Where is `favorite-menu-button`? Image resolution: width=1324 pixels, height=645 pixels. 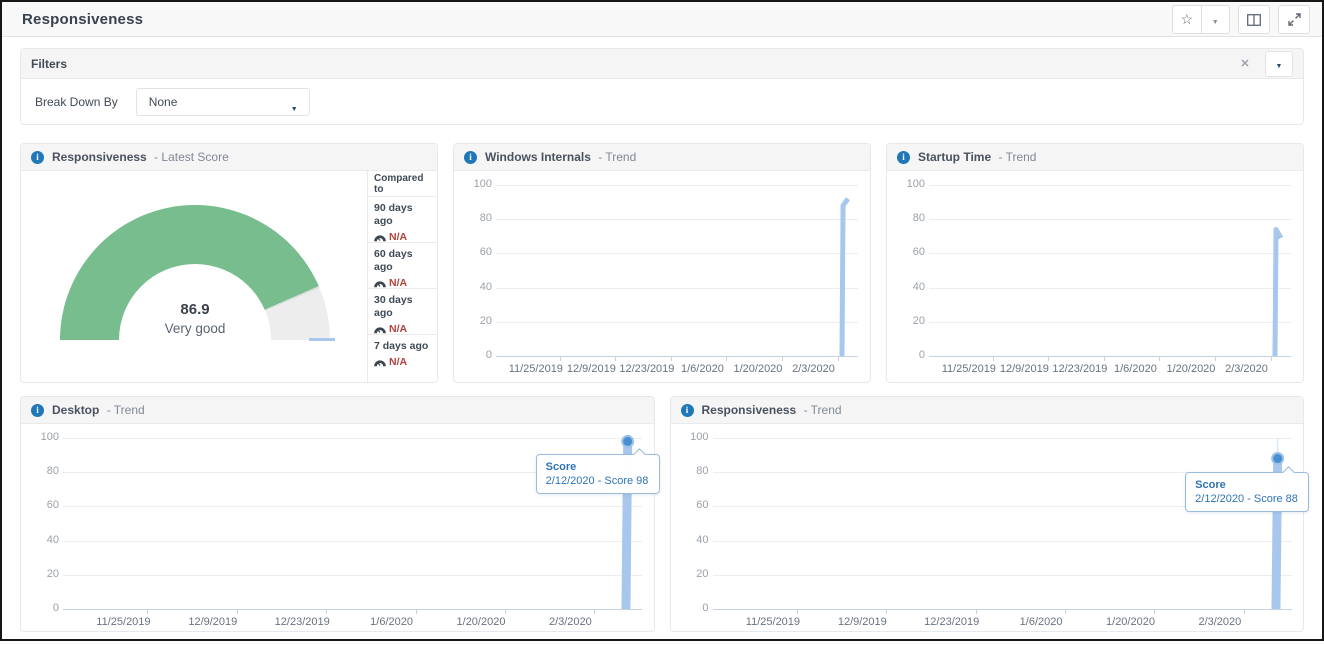 favorite-menu-button is located at coordinates (1215, 19).